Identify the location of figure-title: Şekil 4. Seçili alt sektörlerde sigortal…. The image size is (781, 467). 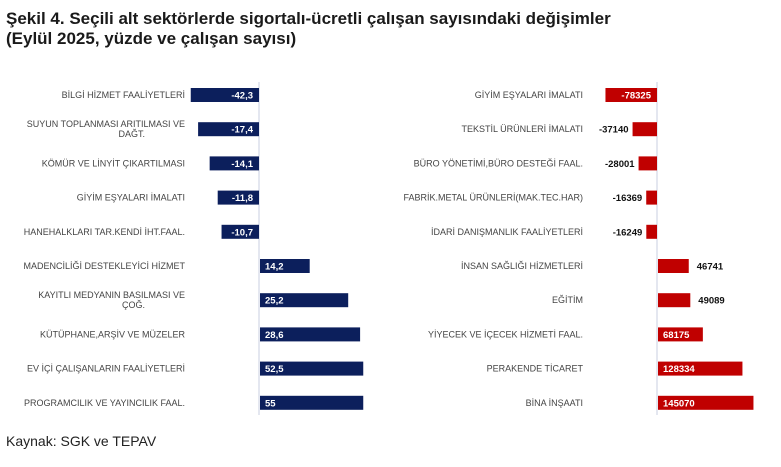
(308, 29).